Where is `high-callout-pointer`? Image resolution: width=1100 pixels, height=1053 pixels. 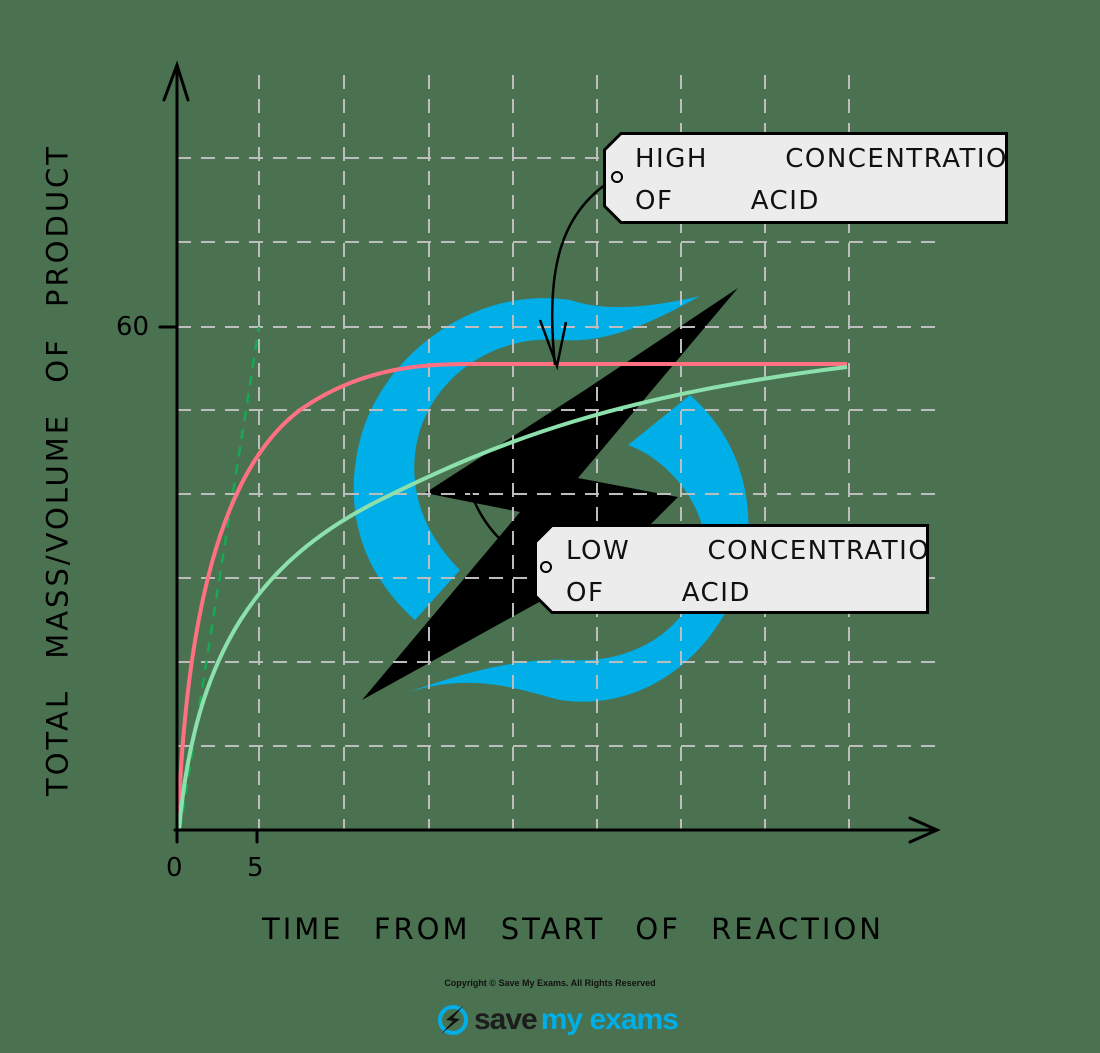
high-callout-pointer is located at coordinates (584, 270).